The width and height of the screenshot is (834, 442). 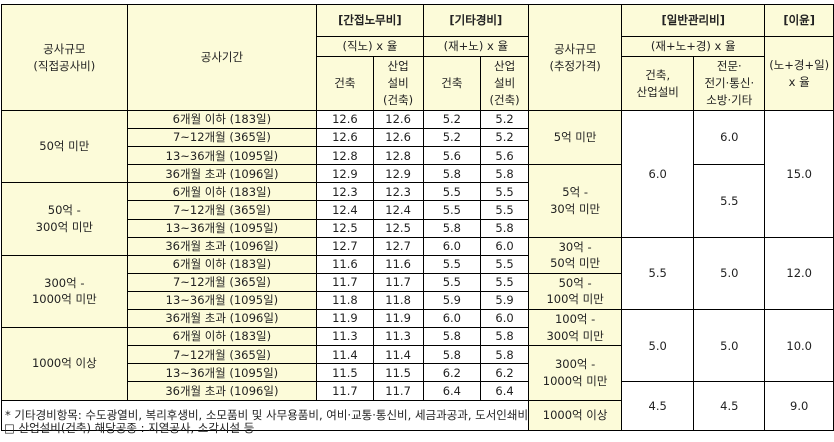 I want to click on ga-other-rate: 5.0, so click(x=729, y=346).